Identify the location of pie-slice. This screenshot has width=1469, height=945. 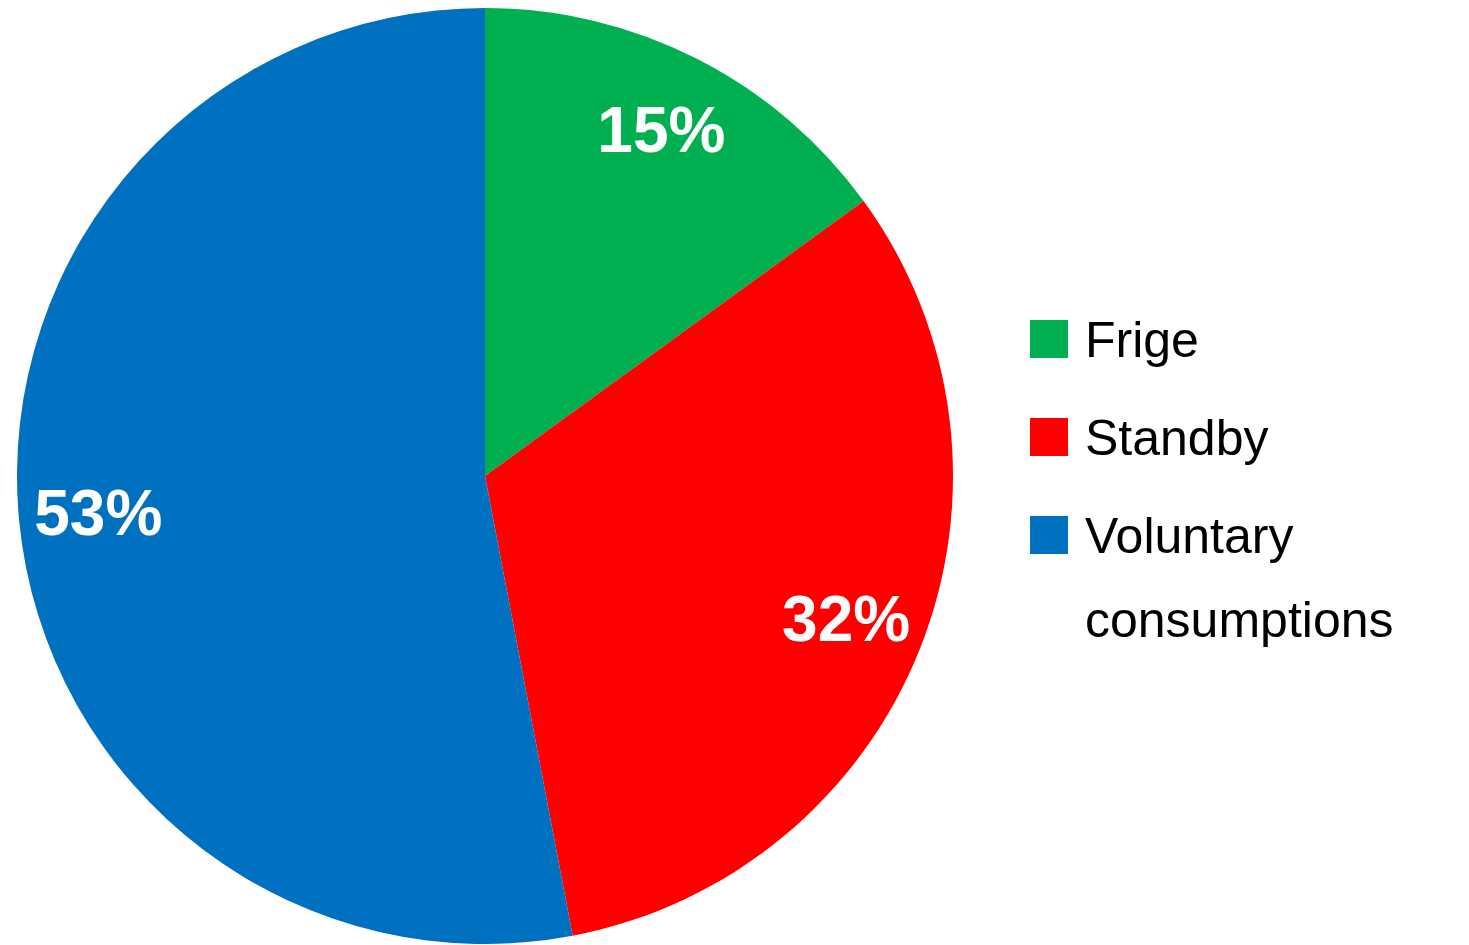
(674, 242).